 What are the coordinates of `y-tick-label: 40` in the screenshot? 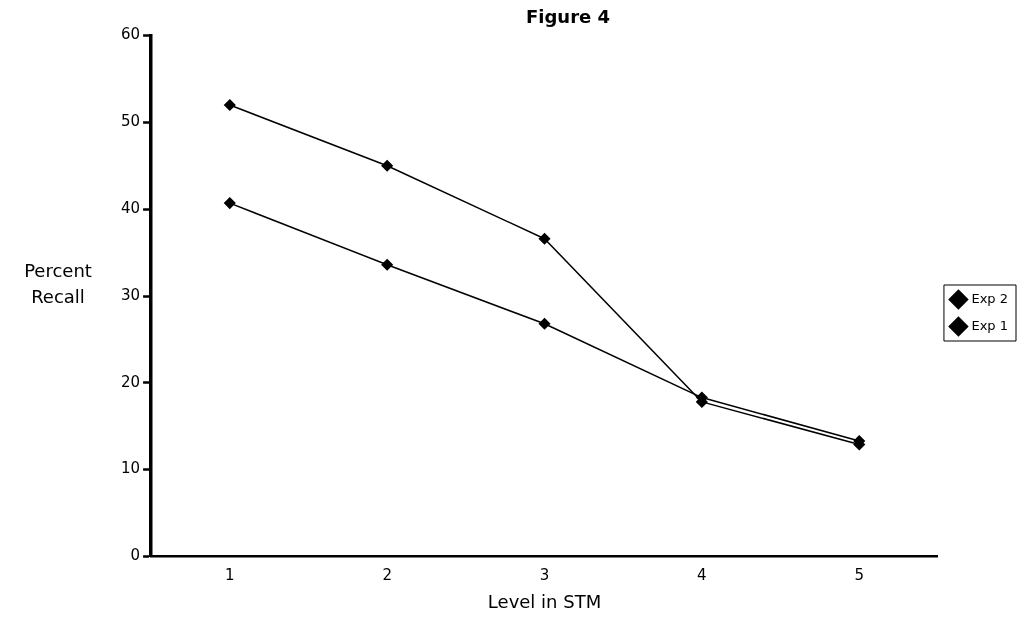 It's located at (130, 208).